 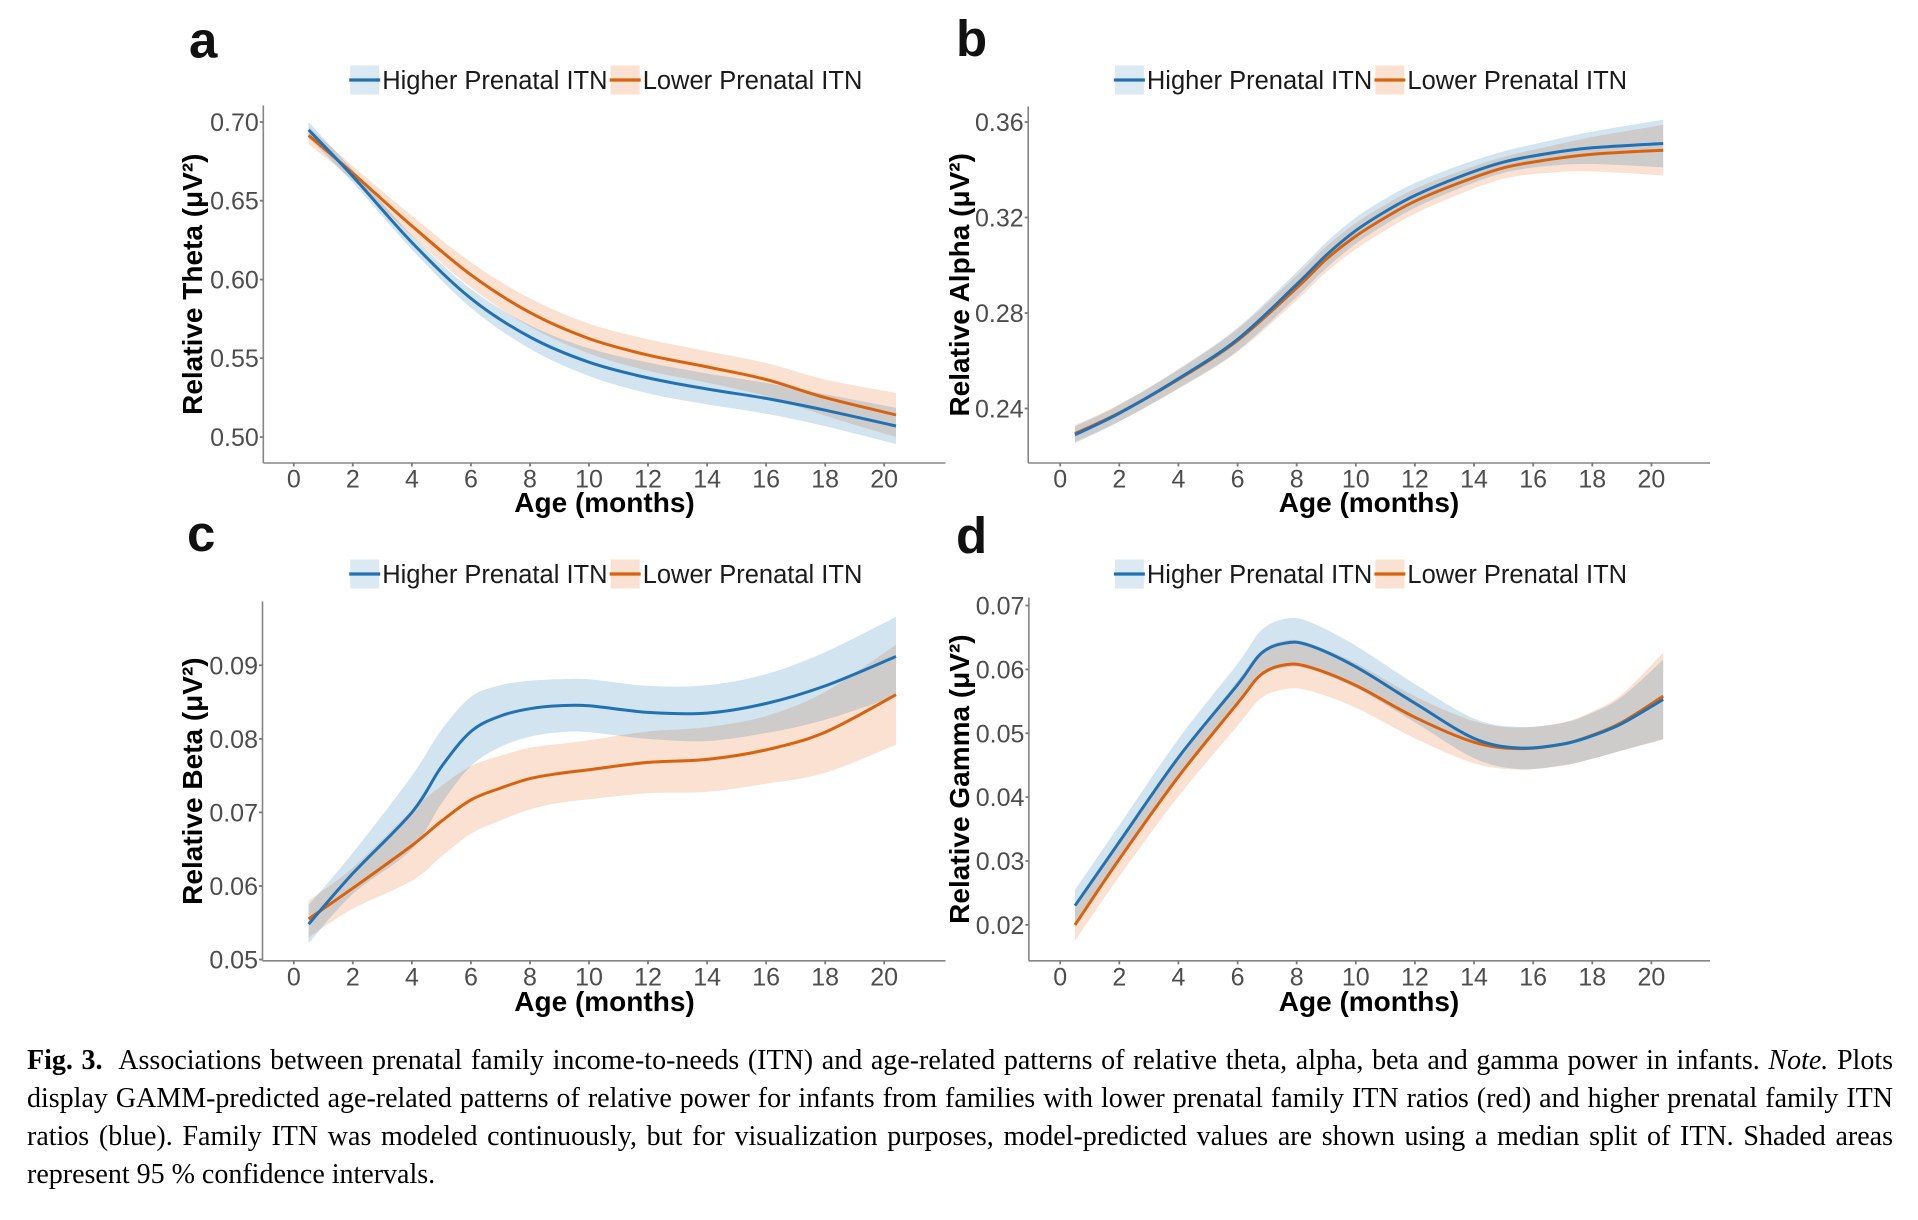 I want to click on svg-text: Relative Alpha (μV²), so click(x=959, y=284).